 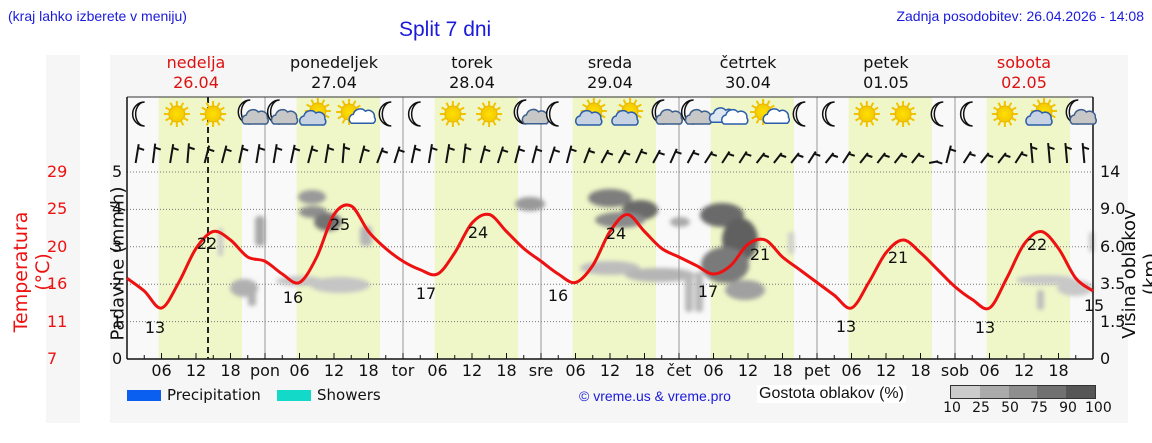 What do you see at coordinates (117, 209) in the screenshot?
I see `precipitation-tick: 4` at bounding box center [117, 209].